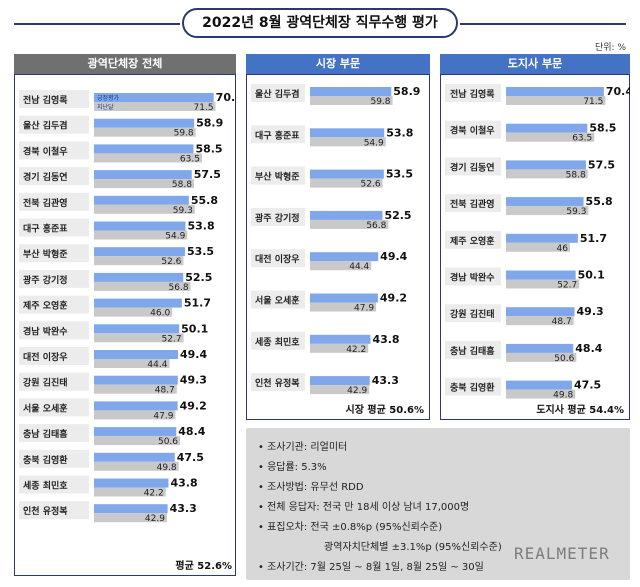  Describe the element at coordinates (204, 200) in the screenshot. I see `value-label-current: 55.8` at that location.